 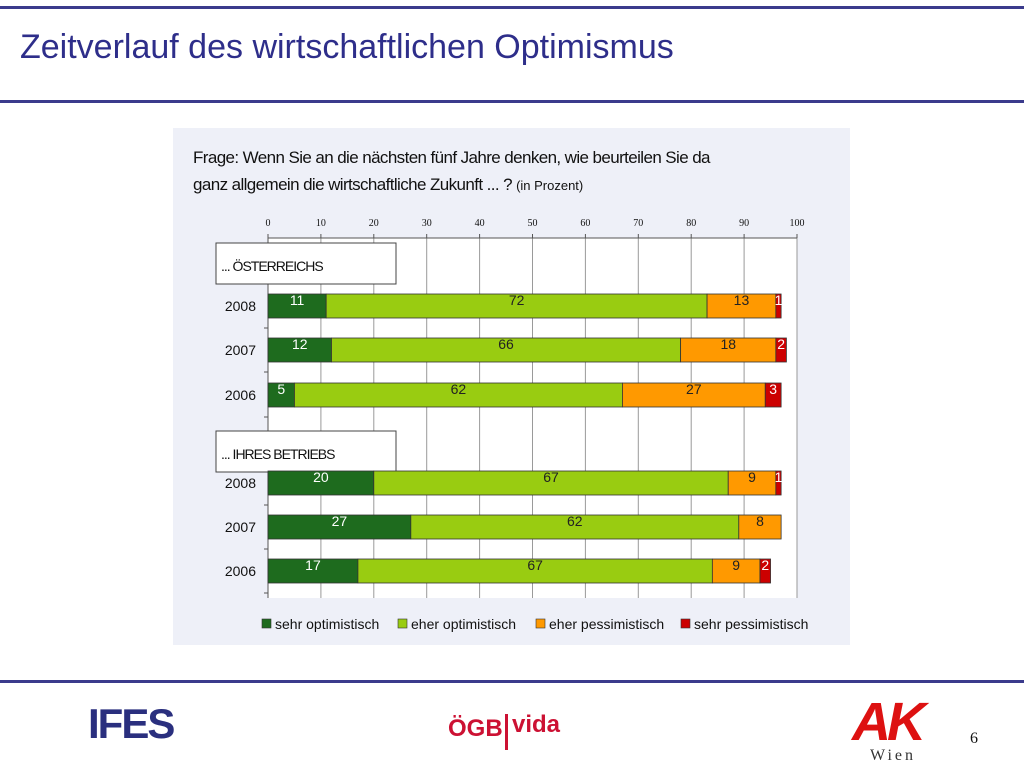 What do you see at coordinates (773, 389) in the screenshot?
I see `data-label: 3` at bounding box center [773, 389].